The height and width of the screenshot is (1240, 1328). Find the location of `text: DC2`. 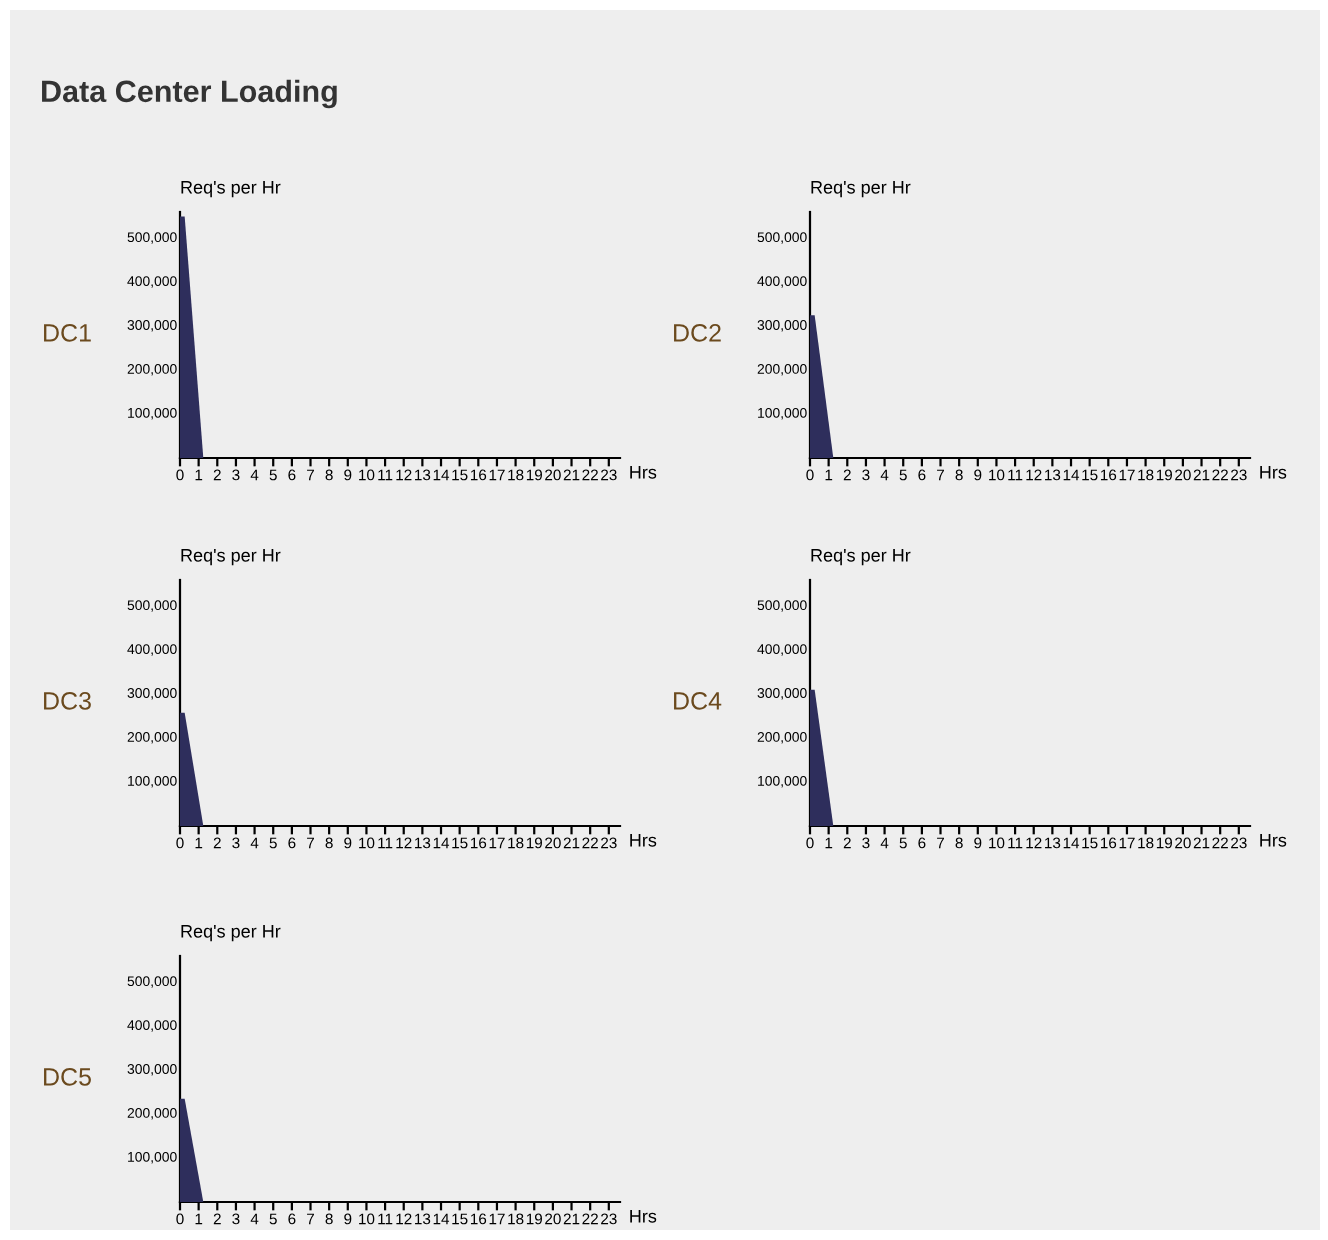

text: DC2 is located at coordinates (697, 333).